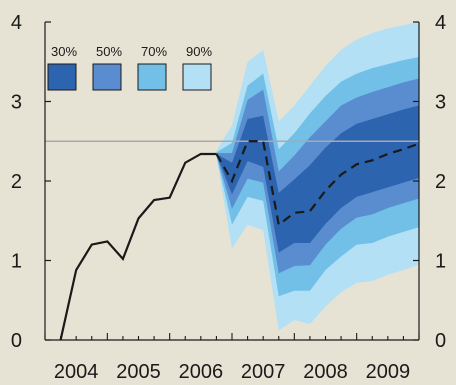  I want to click on y-tick-label-right: 2, so click(440, 182).